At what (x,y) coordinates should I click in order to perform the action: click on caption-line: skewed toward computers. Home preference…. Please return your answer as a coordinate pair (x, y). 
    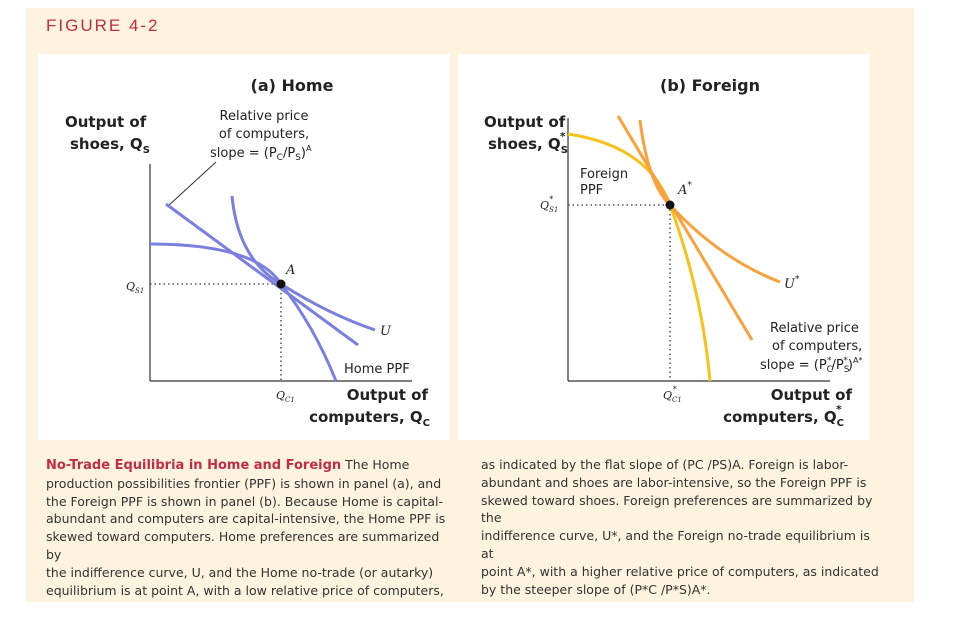
    Looking at the image, I should click on (243, 545).